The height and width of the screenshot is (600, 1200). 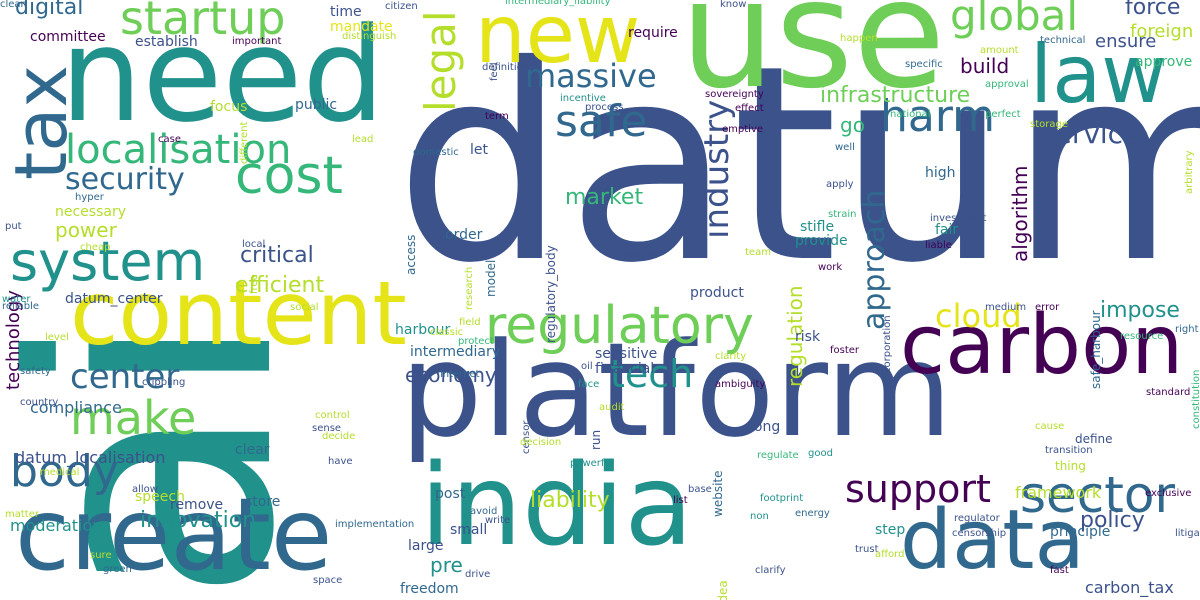 I want to click on word-financial: financial, so click(x=625, y=369).